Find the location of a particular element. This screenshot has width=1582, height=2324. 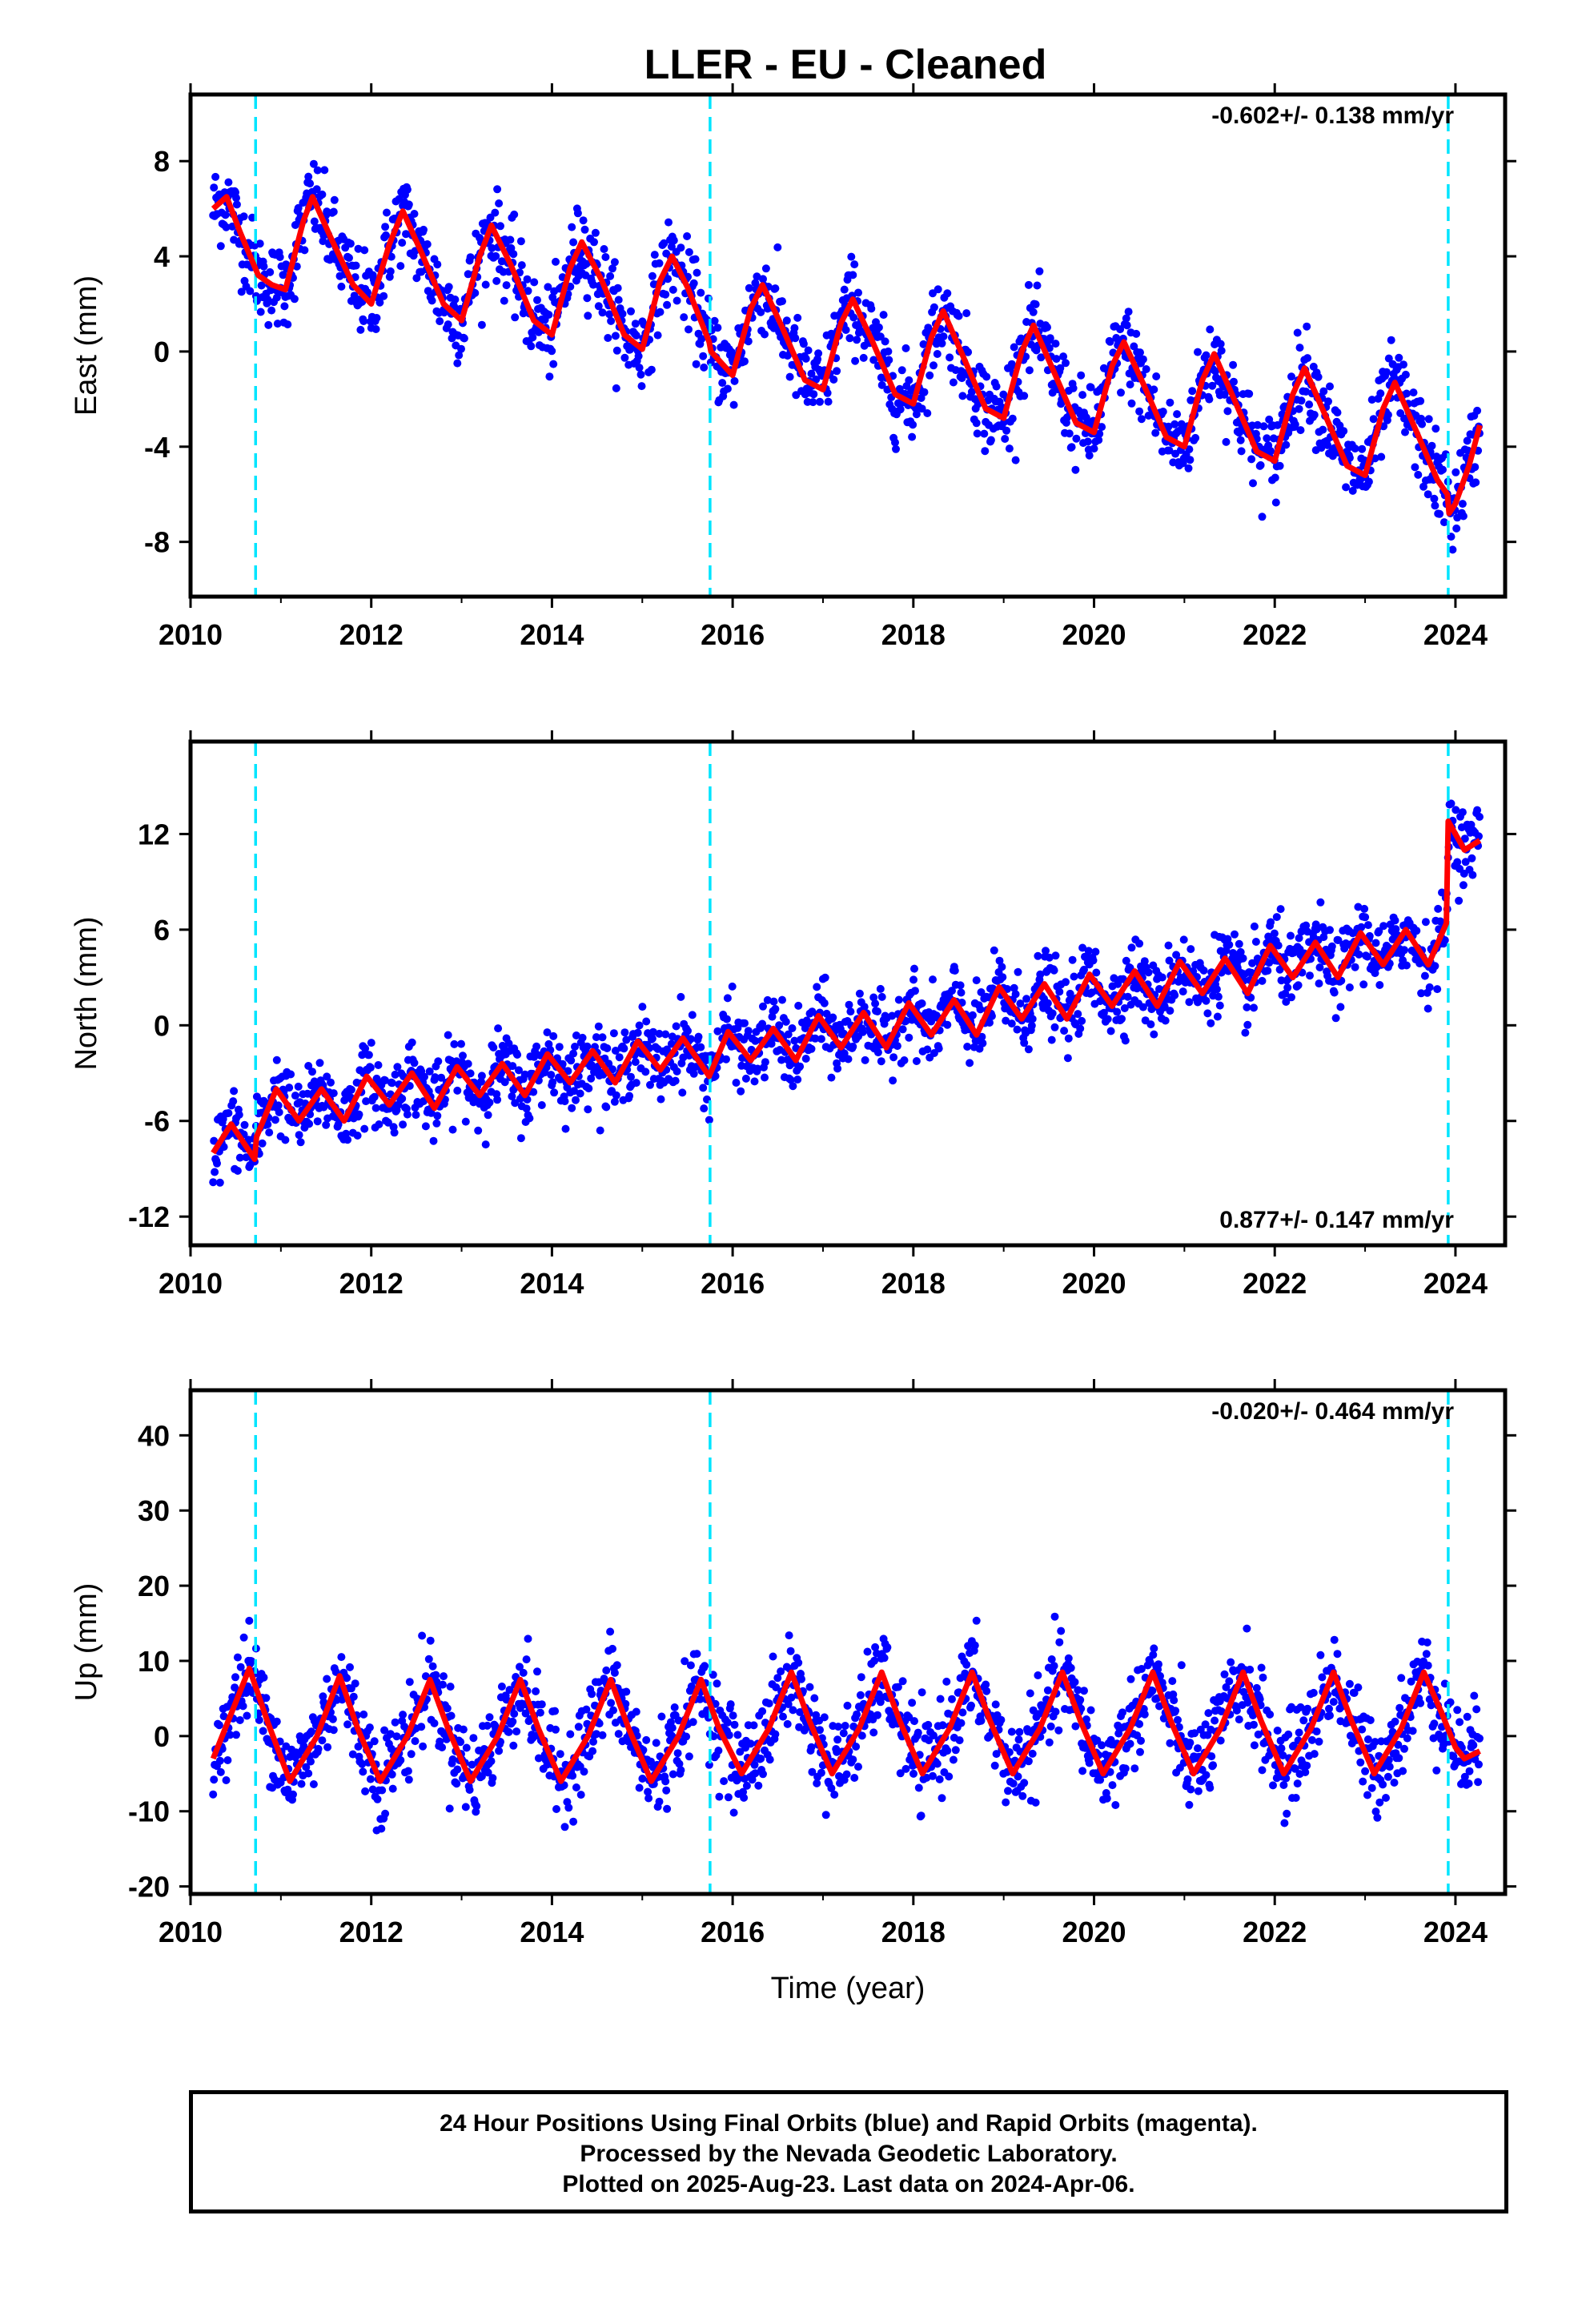

east-xtick-label-5: 2020 is located at coordinates (1094, 634).